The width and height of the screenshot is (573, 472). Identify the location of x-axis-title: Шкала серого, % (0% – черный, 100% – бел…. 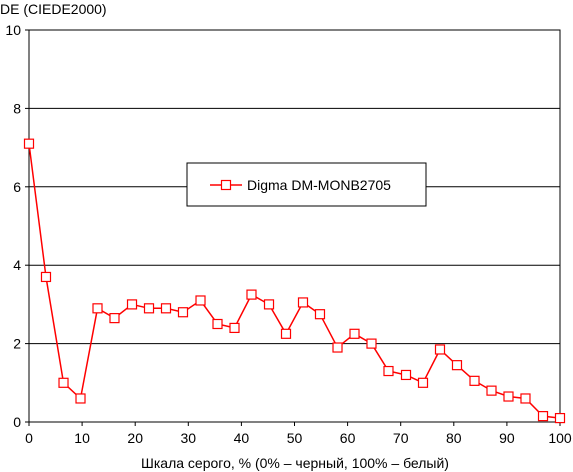
(295, 463).